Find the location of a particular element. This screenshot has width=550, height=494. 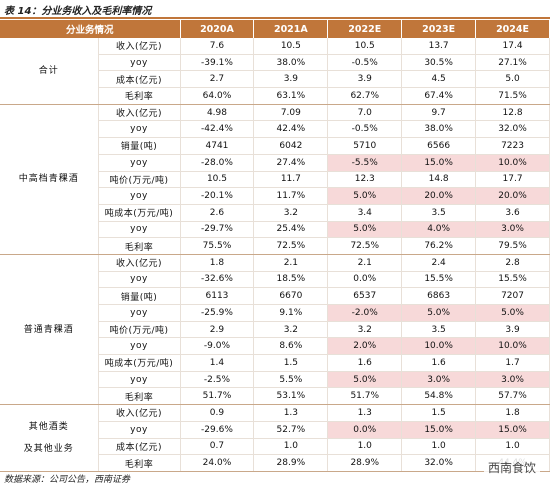

group-label-line: 其他酒类 is located at coordinates (48, 427).